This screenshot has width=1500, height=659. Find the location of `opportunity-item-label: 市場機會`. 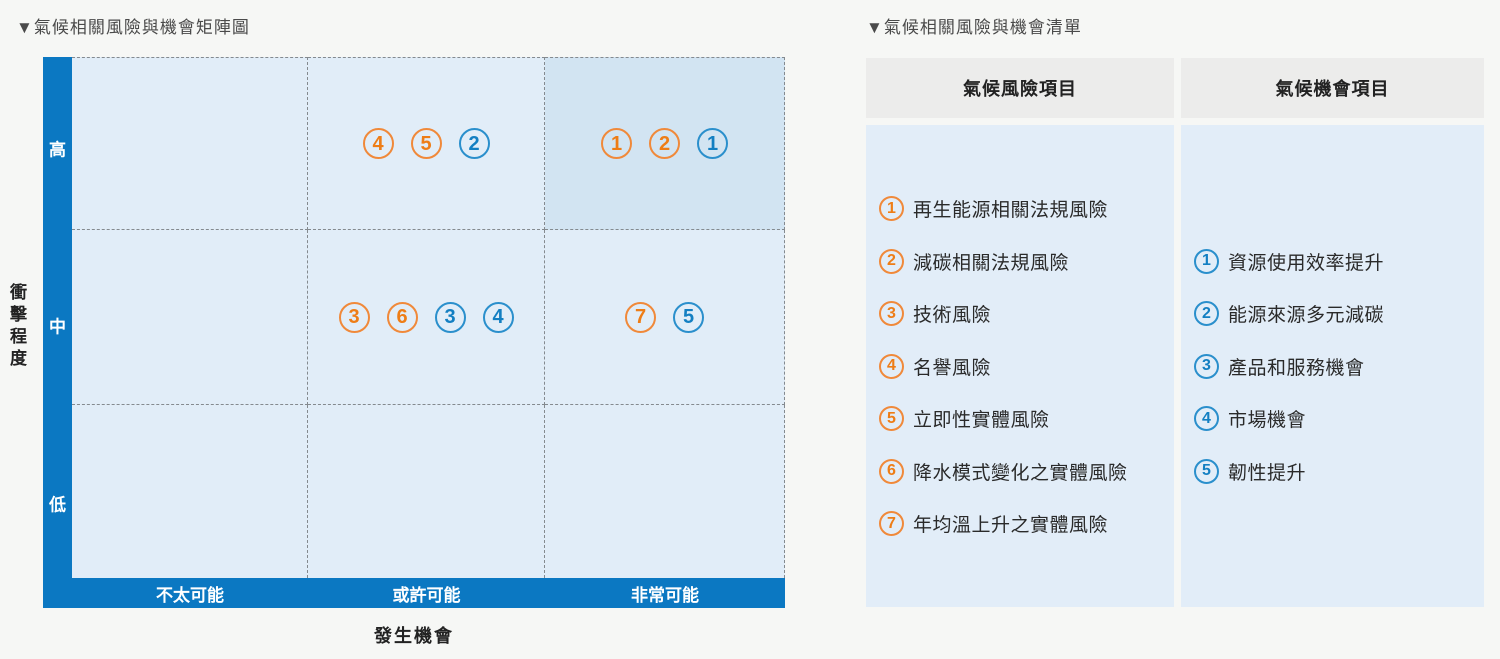

opportunity-item-label: 市場機會 is located at coordinates (1267, 420).